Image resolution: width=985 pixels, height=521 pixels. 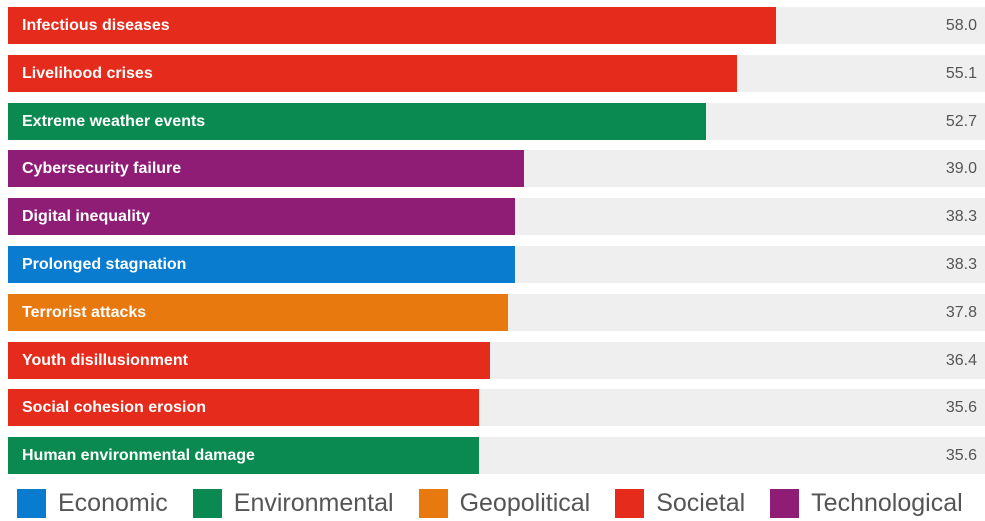 What do you see at coordinates (961, 73) in the screenshot?
I see `value-label: 55.1` at bounding box center [961, 73].